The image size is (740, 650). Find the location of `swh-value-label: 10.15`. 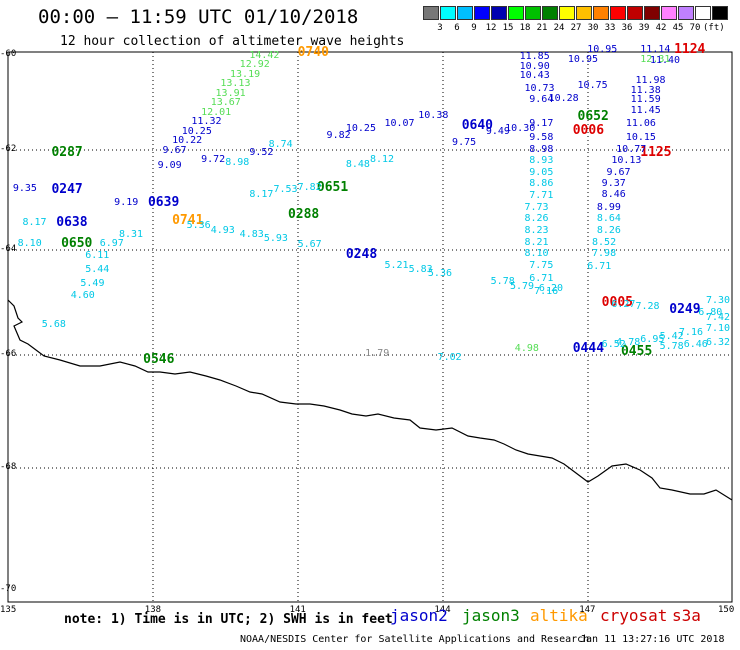

swh-value-label: 10.15 is located at coordinates (640, 138).